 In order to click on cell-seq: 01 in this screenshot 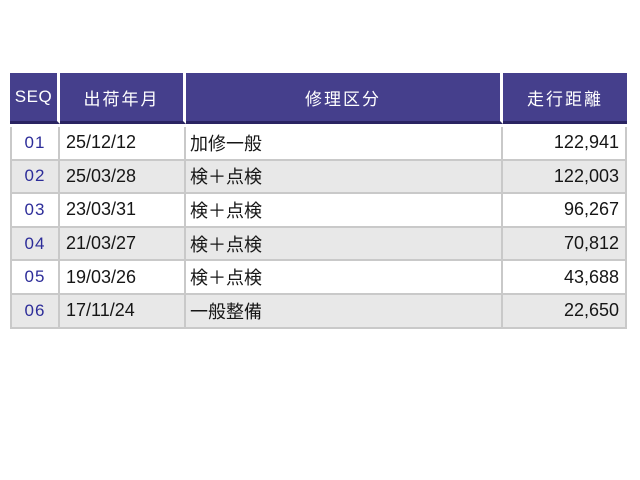, I will do `click(35, 144)`.